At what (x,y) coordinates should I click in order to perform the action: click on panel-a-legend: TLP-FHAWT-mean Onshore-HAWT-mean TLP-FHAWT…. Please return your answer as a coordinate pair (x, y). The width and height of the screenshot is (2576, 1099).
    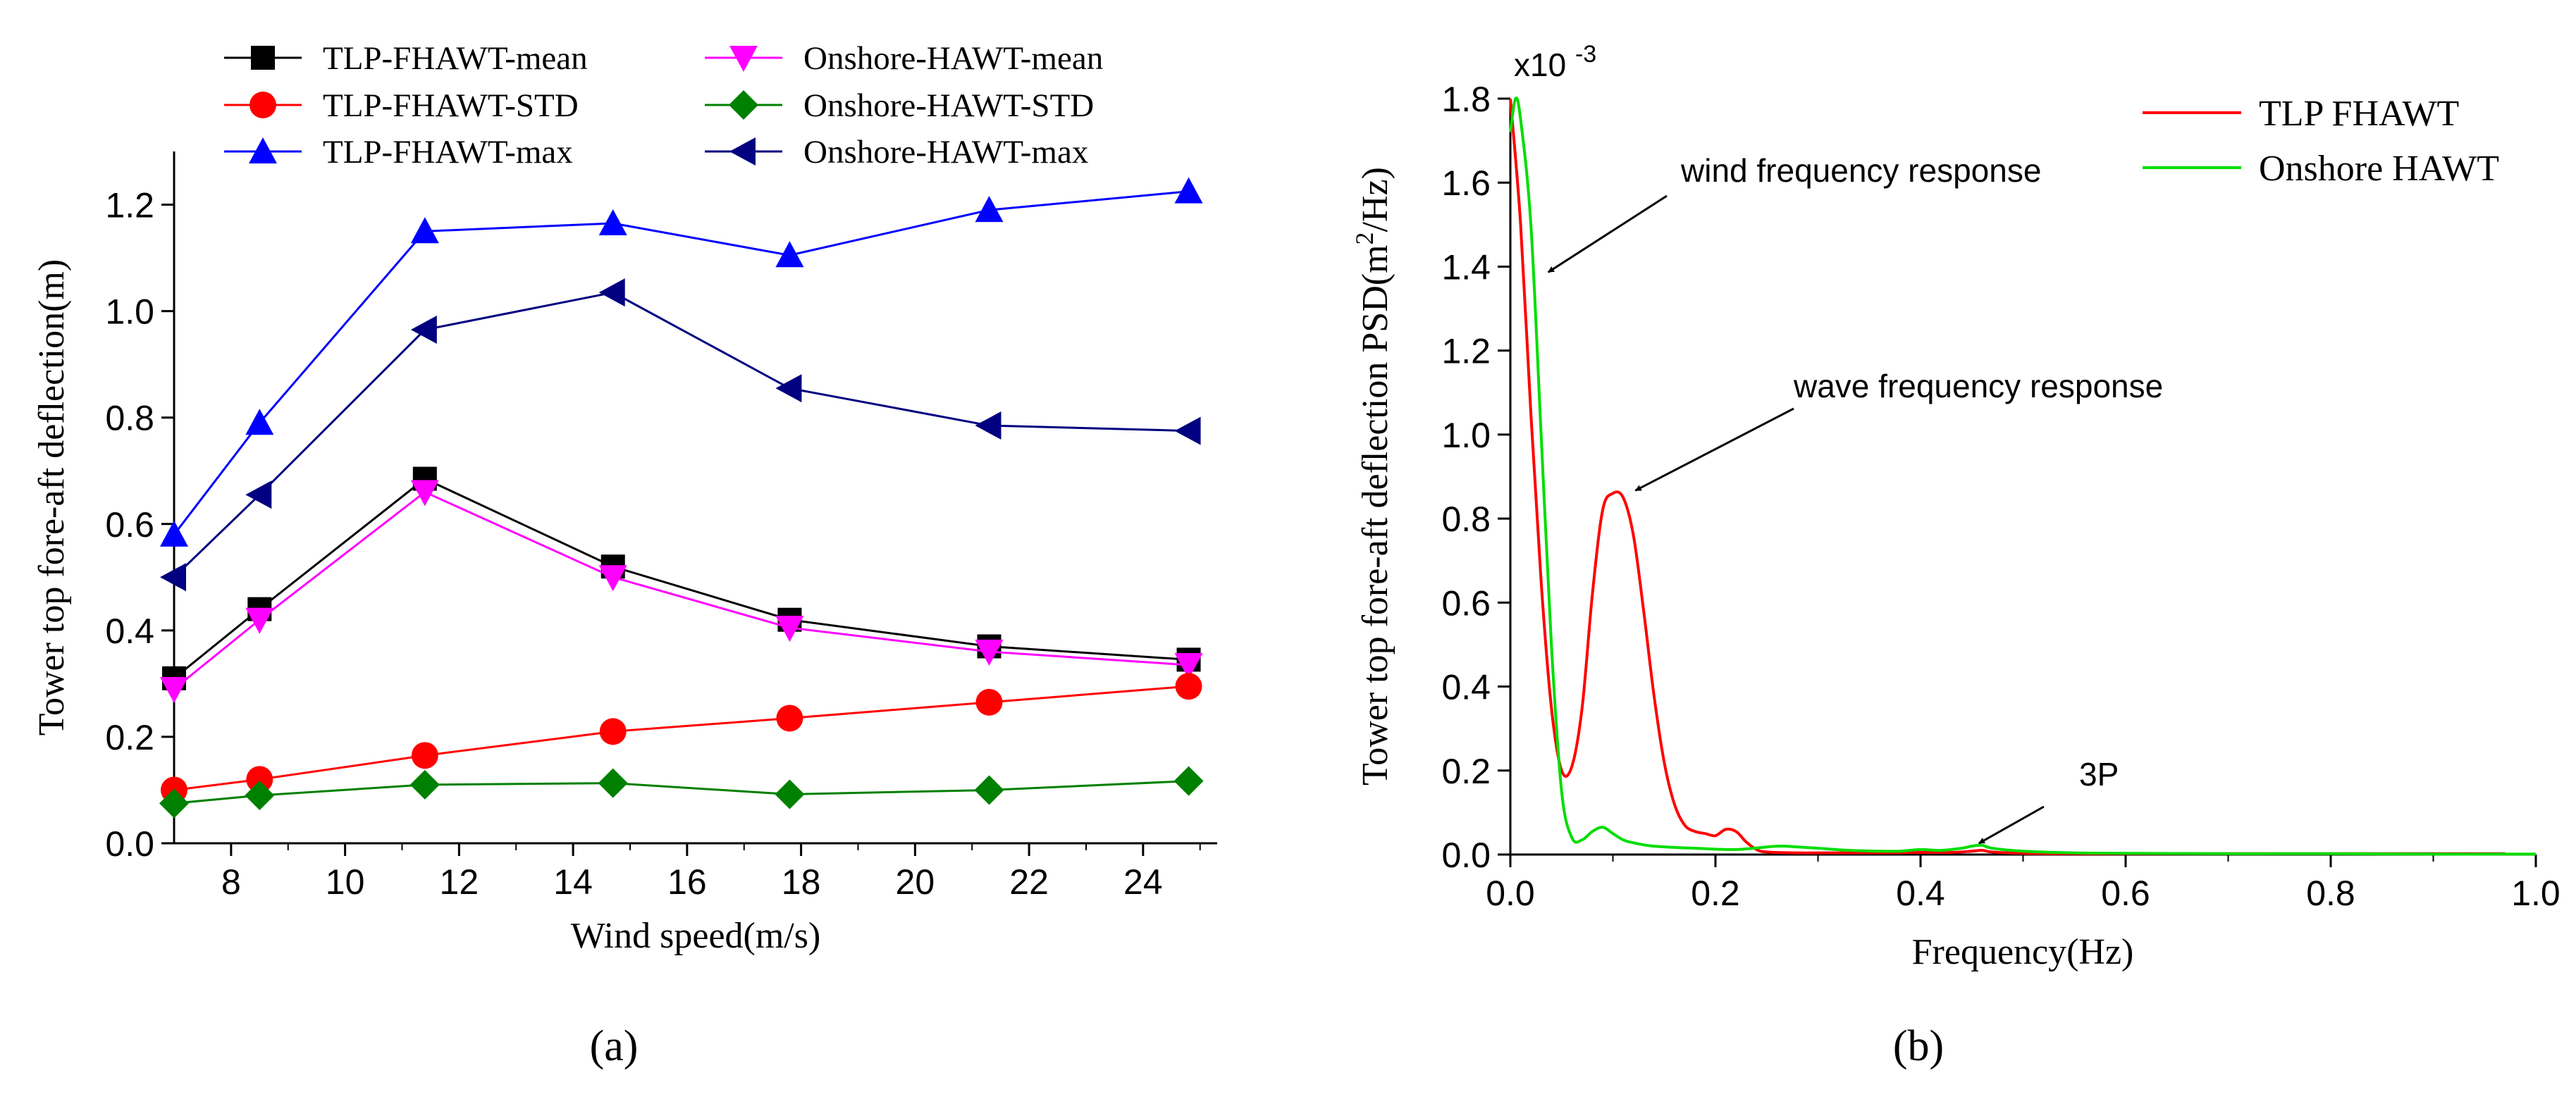
    Looking at the image, I should click on (663, 105).